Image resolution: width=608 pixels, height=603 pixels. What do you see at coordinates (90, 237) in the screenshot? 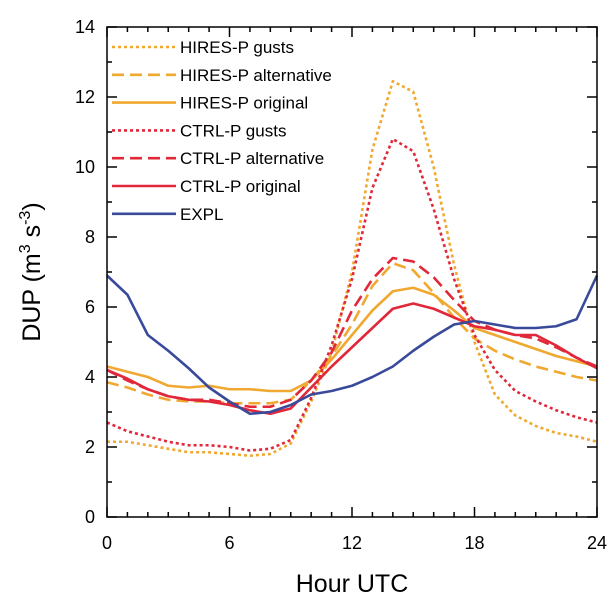
I see `y-tick-label: 8` at bounding box center [90, 237].